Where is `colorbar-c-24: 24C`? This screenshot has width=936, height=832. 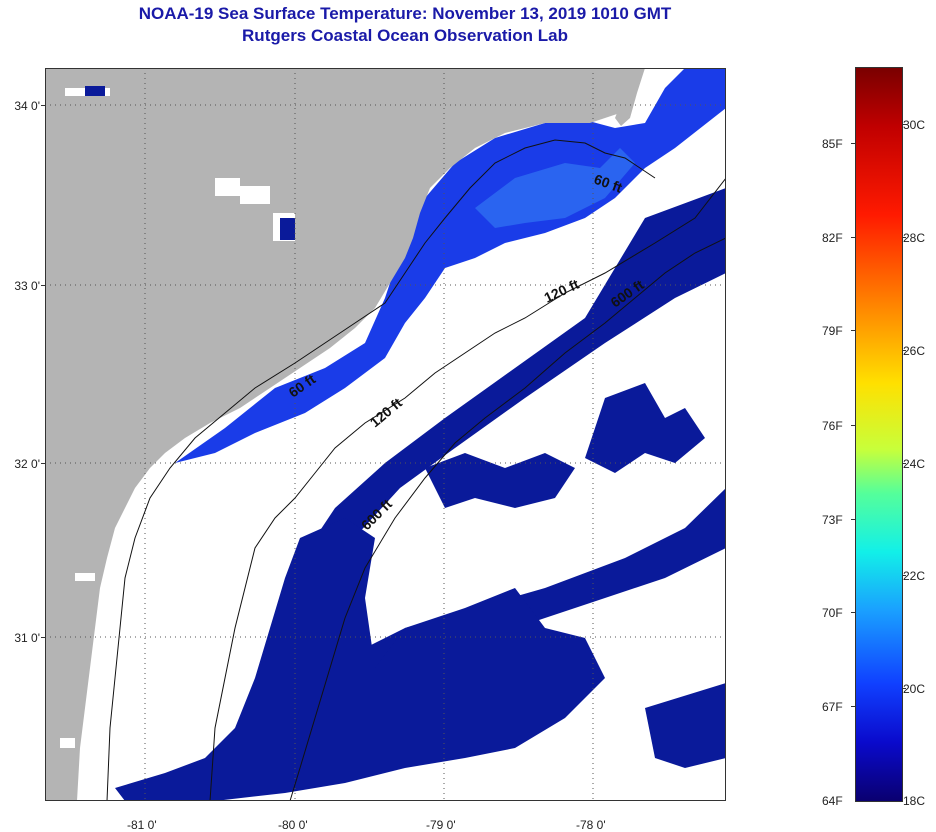
colorbar-c-24: 24C is located at coordinates (914, 464).